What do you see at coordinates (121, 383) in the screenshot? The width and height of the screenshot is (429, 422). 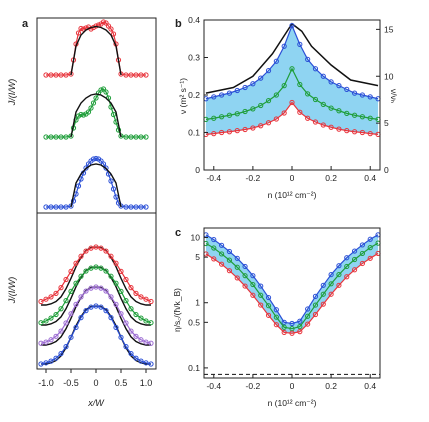 I see `panel-a-xtick-label: 0.5` at bounding box center [121, 383].